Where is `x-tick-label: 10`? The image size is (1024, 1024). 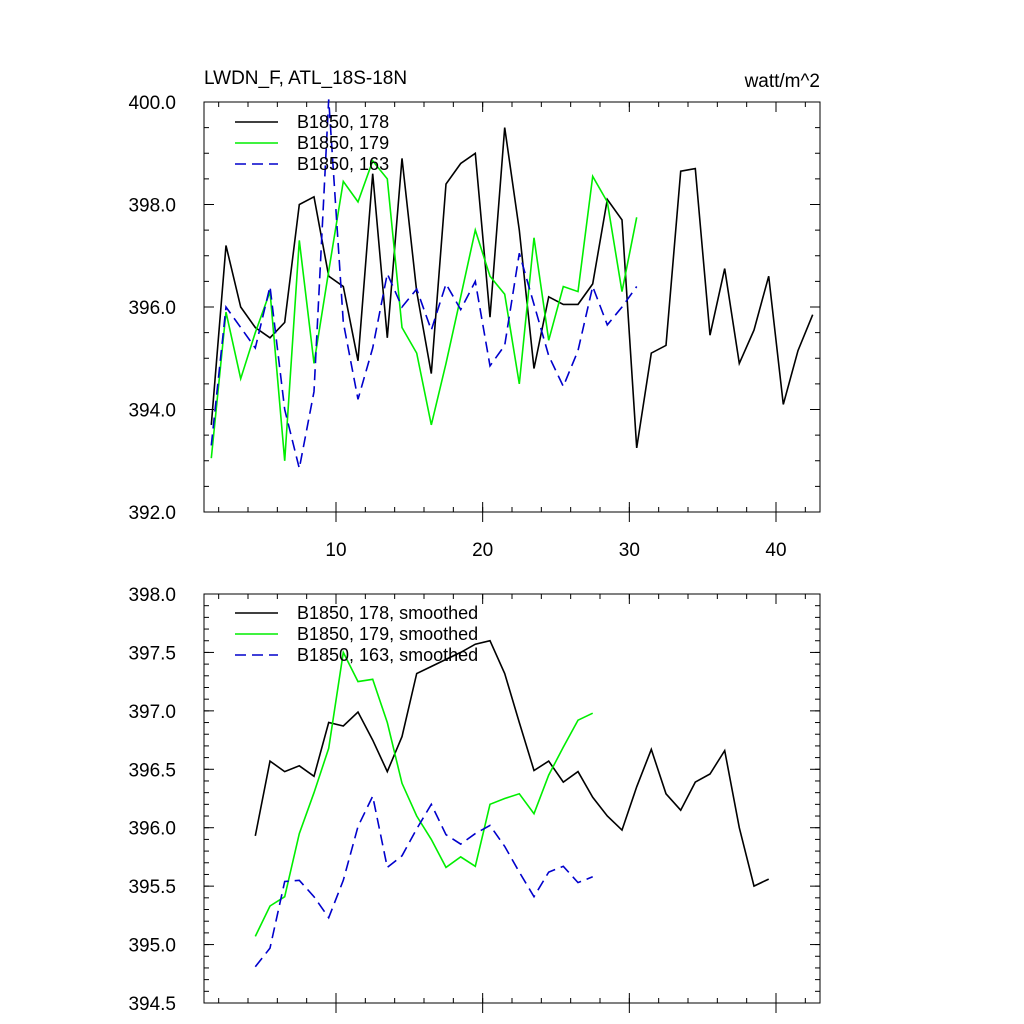
x-tick-label: 10 is located at coordinates (335, 550).